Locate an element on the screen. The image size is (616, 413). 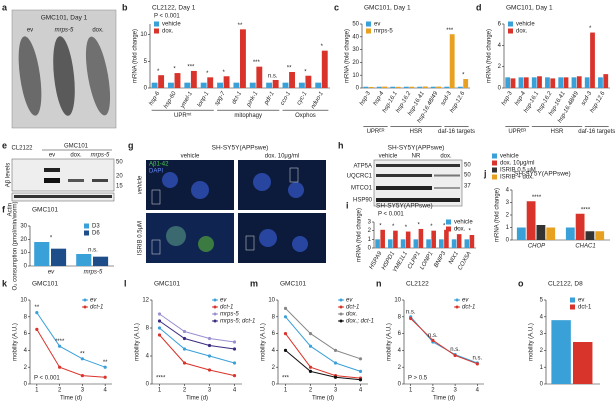
micrograph is located at coordinates (190, 238).